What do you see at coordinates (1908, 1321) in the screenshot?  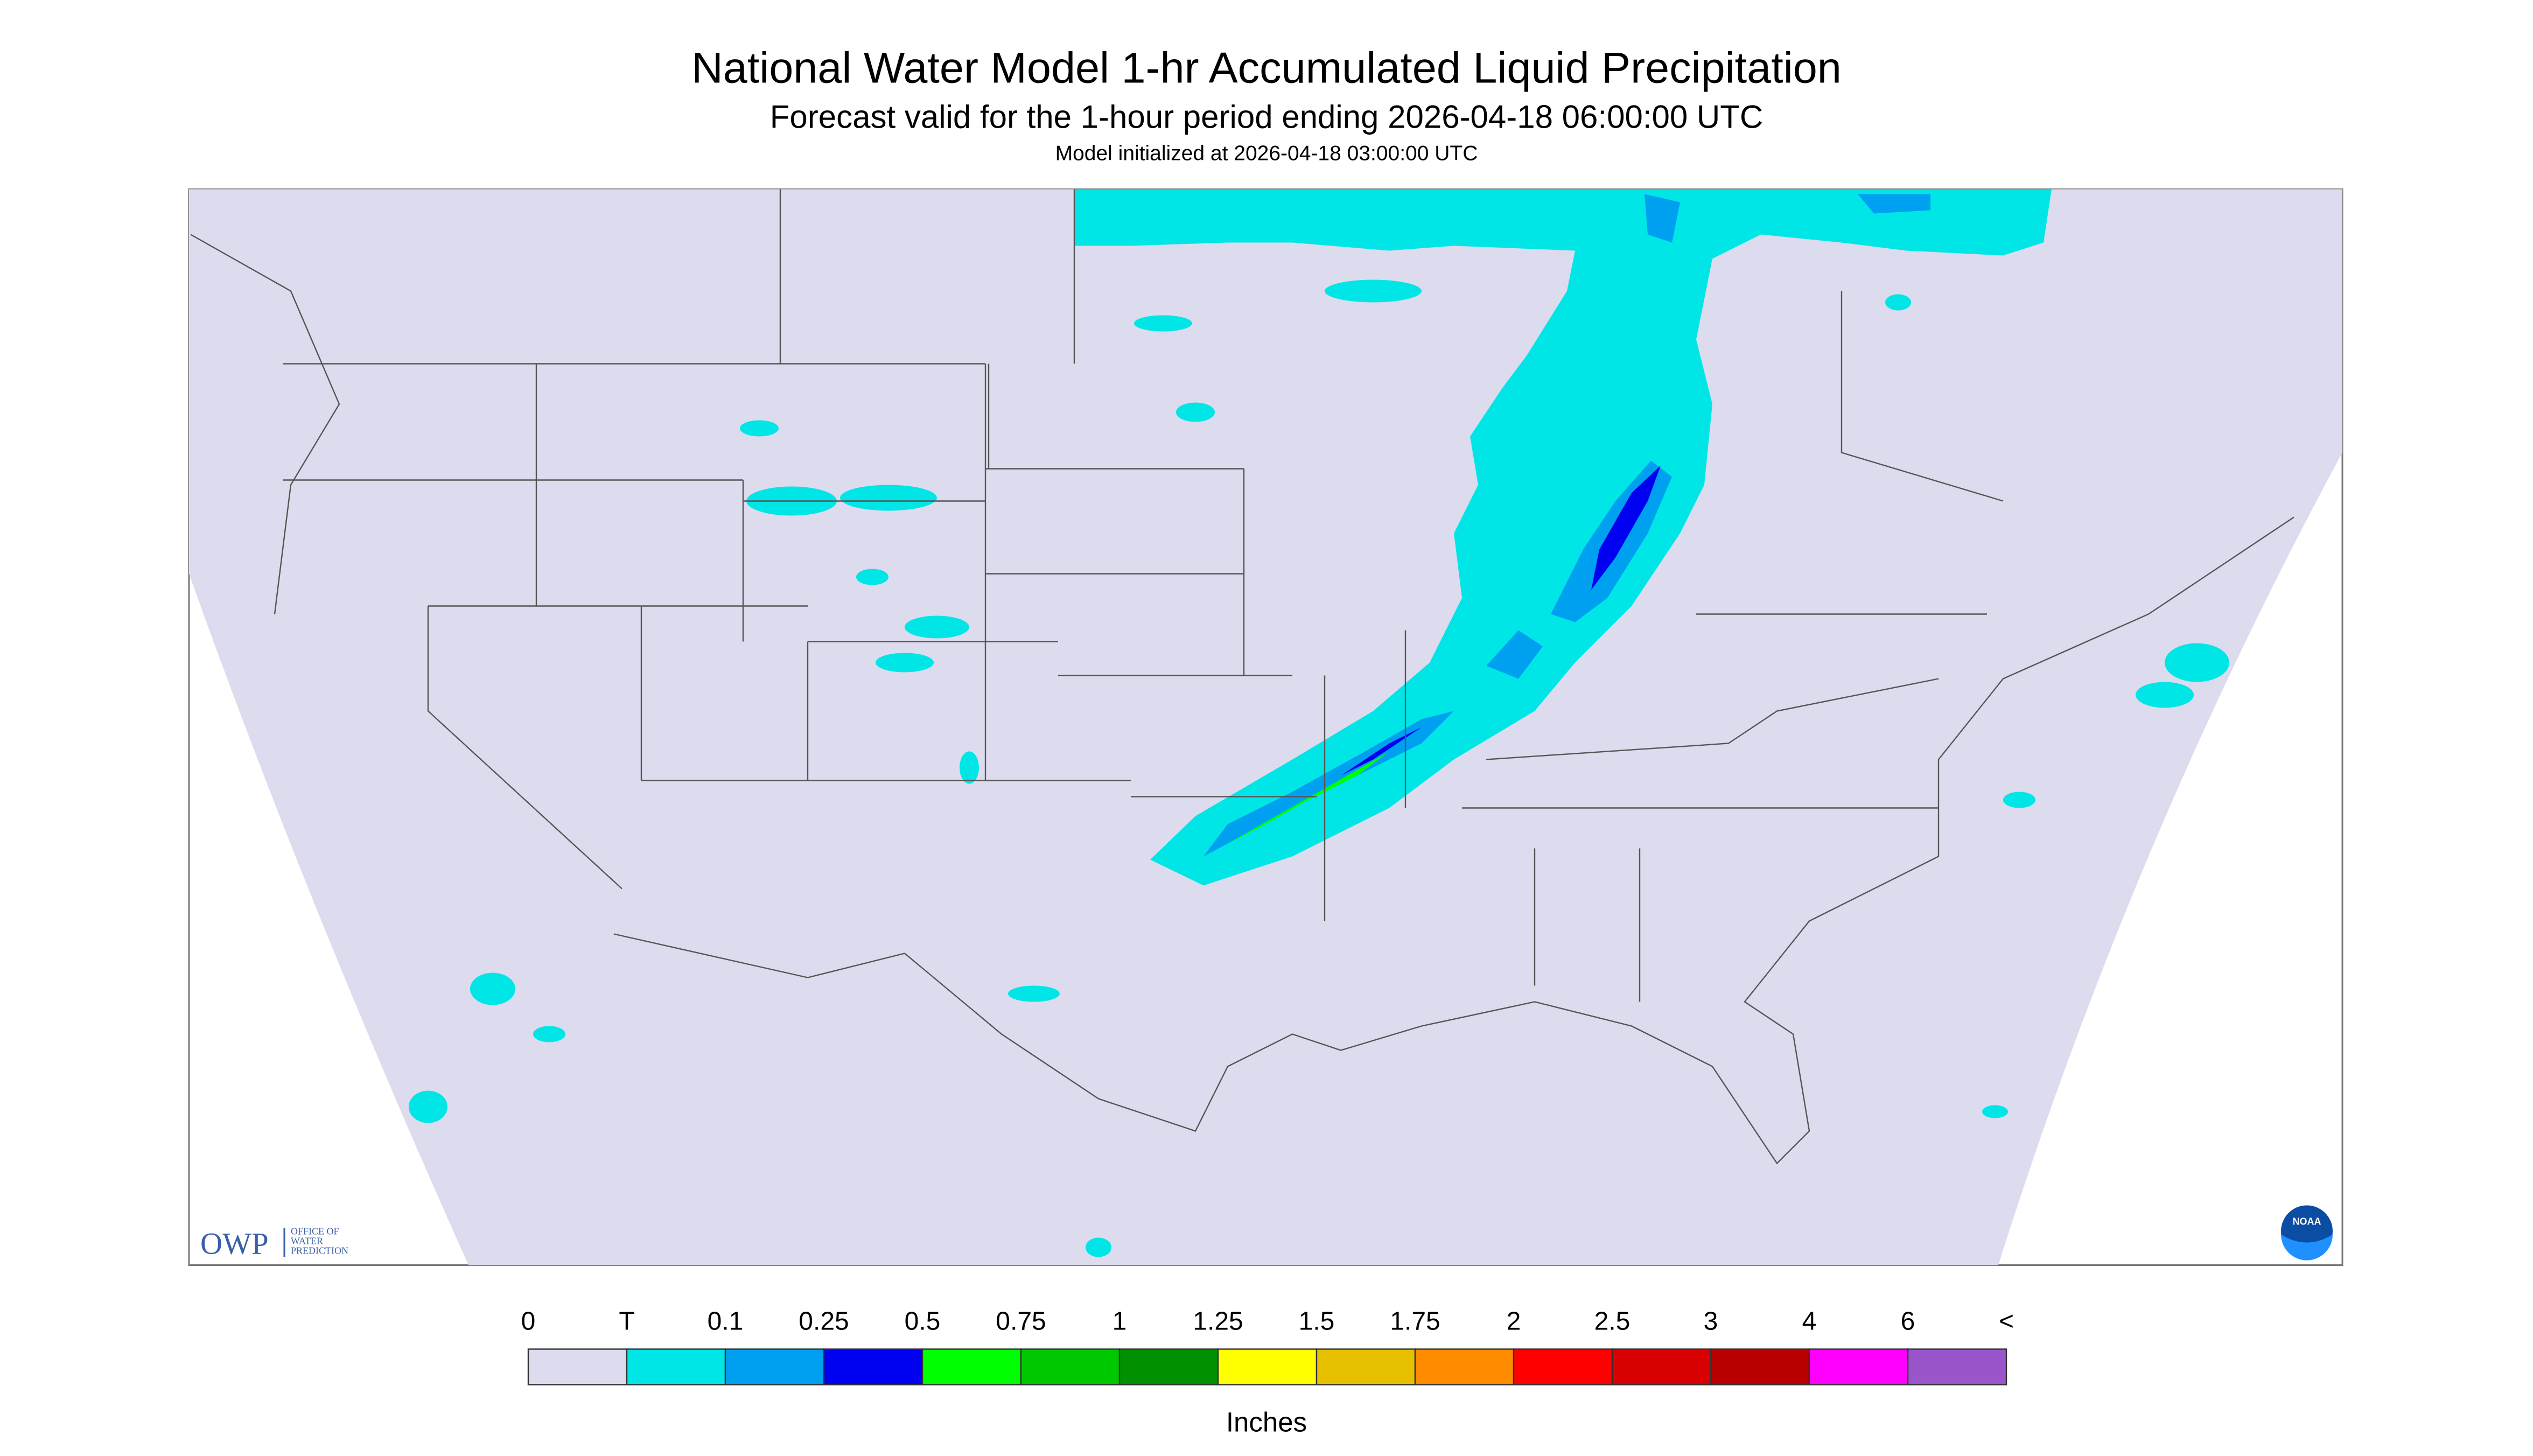 I see `legend-label: 6` at bounding box center [1908, 1321].